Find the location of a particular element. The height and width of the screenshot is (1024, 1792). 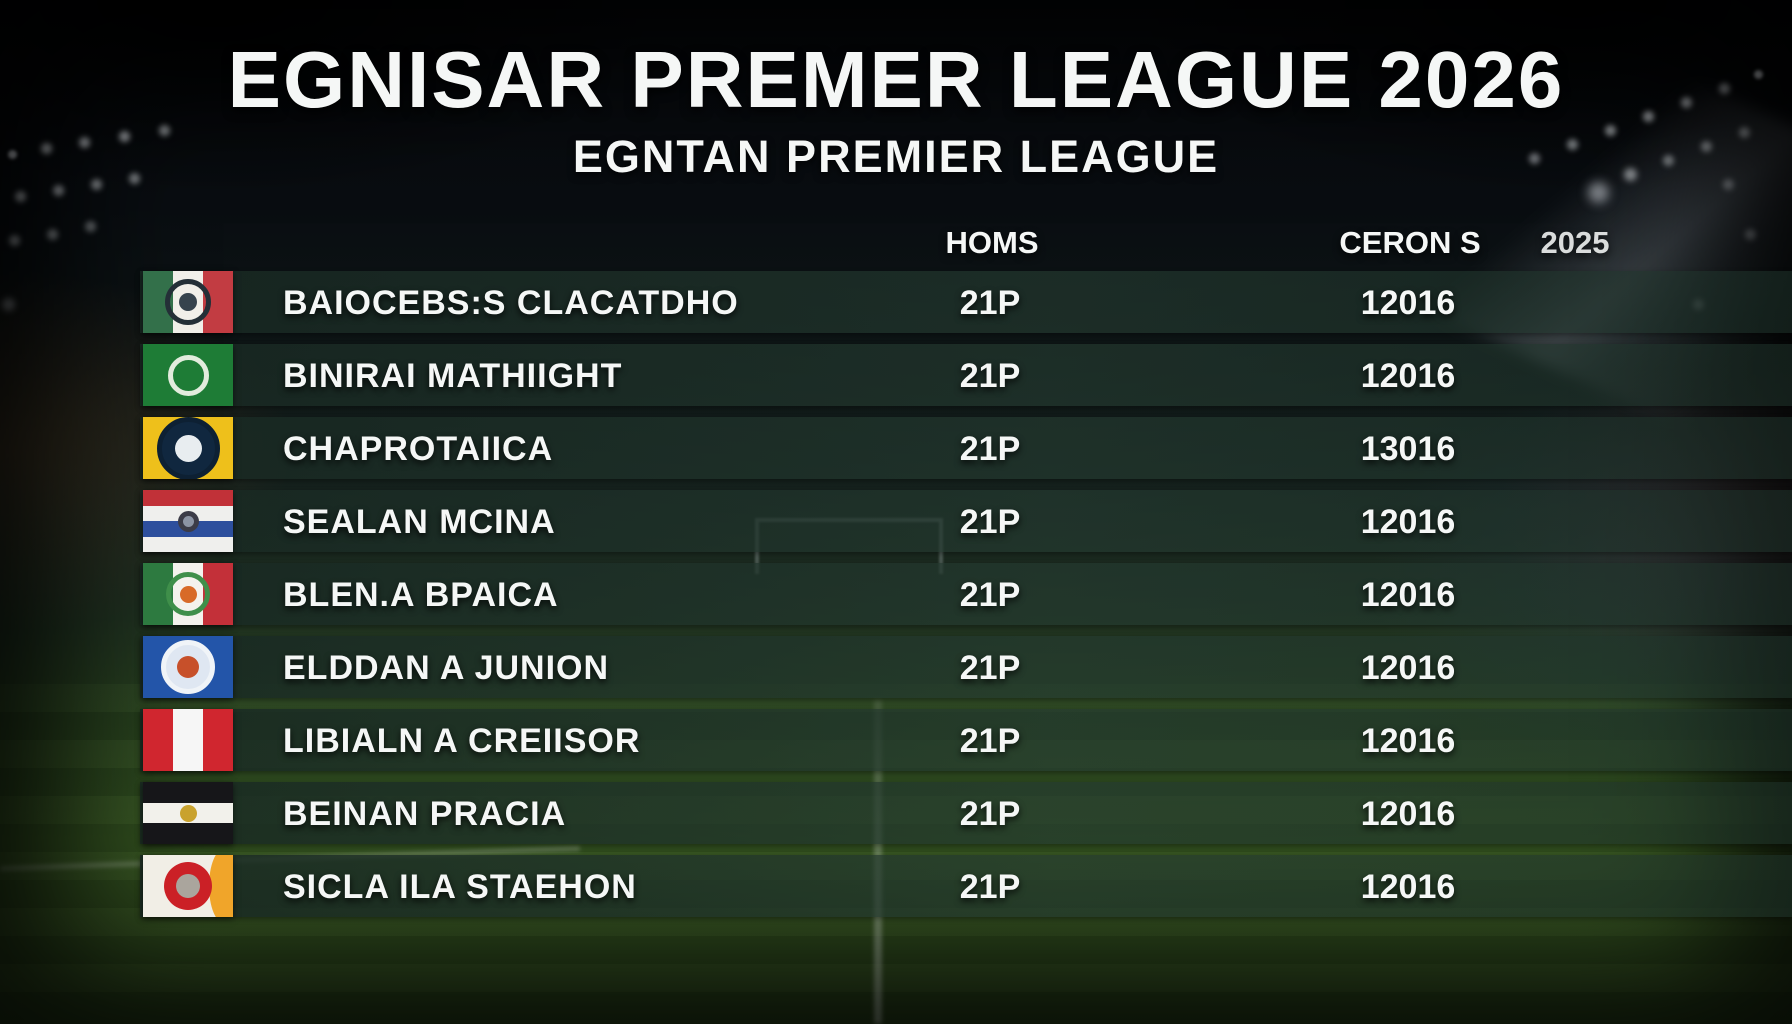

floodlights-right-icon is located at coordinates (1758, 74).